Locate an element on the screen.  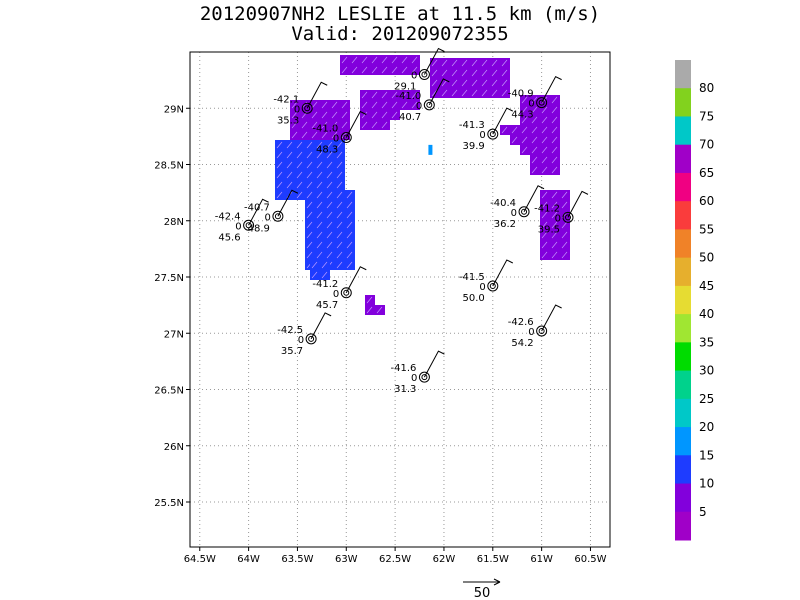
dropsonde-station: 029.1 is located at coordinates (419, 70).